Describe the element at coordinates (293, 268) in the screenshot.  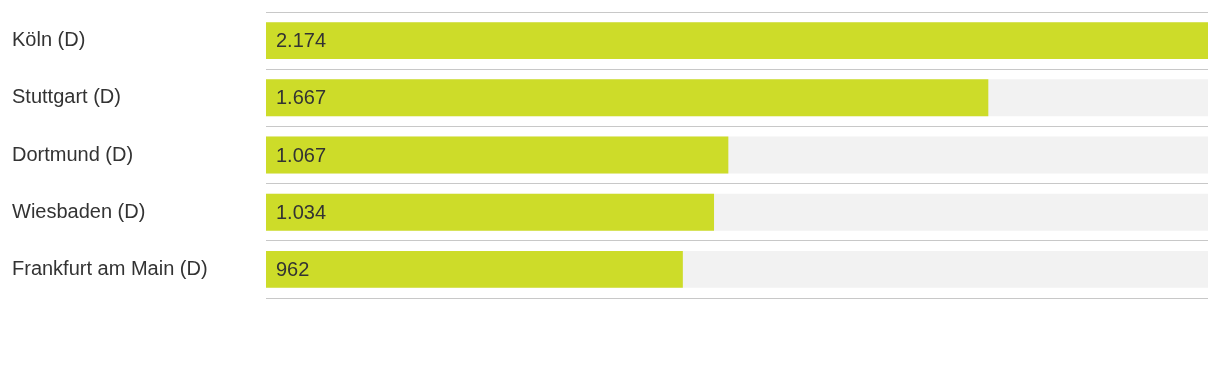
I see `data-label: 962` at that location.